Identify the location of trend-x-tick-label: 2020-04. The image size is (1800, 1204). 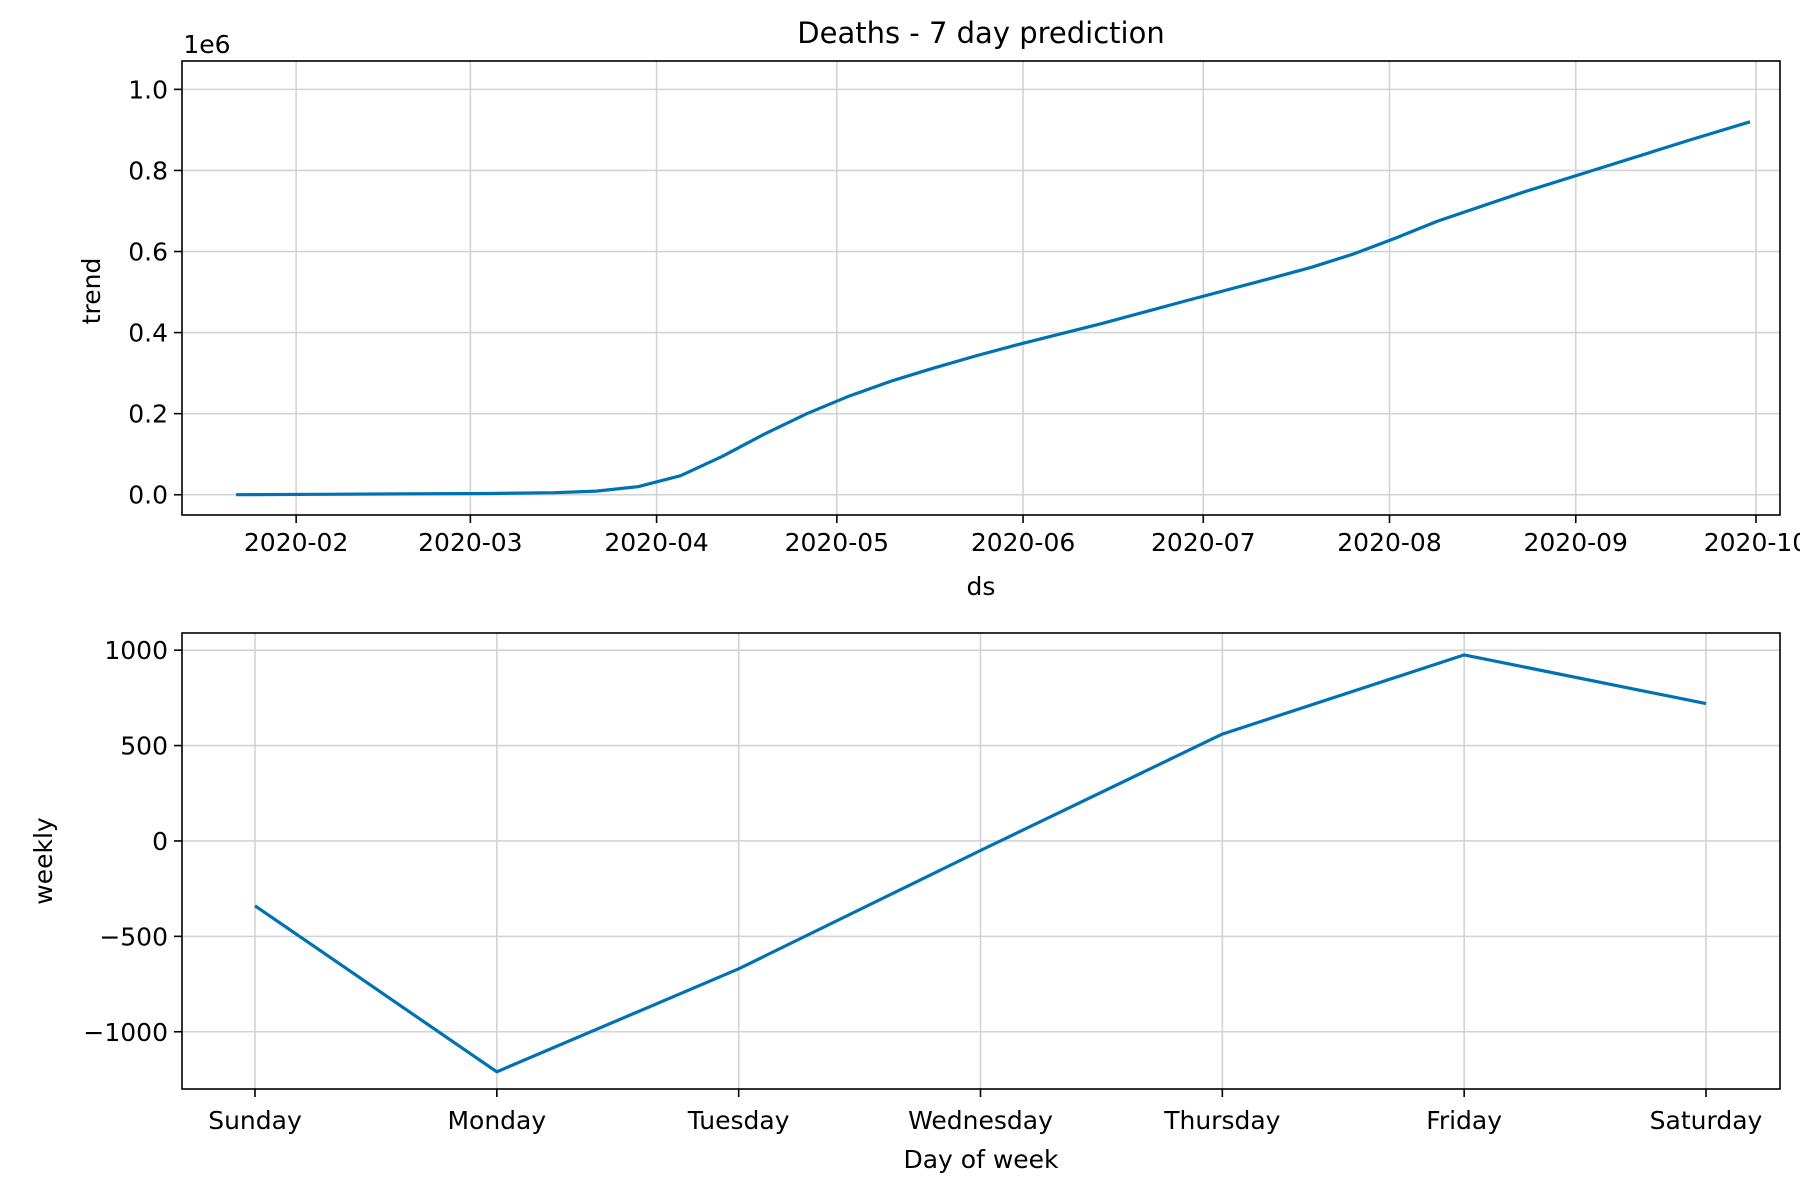
(656, 542).